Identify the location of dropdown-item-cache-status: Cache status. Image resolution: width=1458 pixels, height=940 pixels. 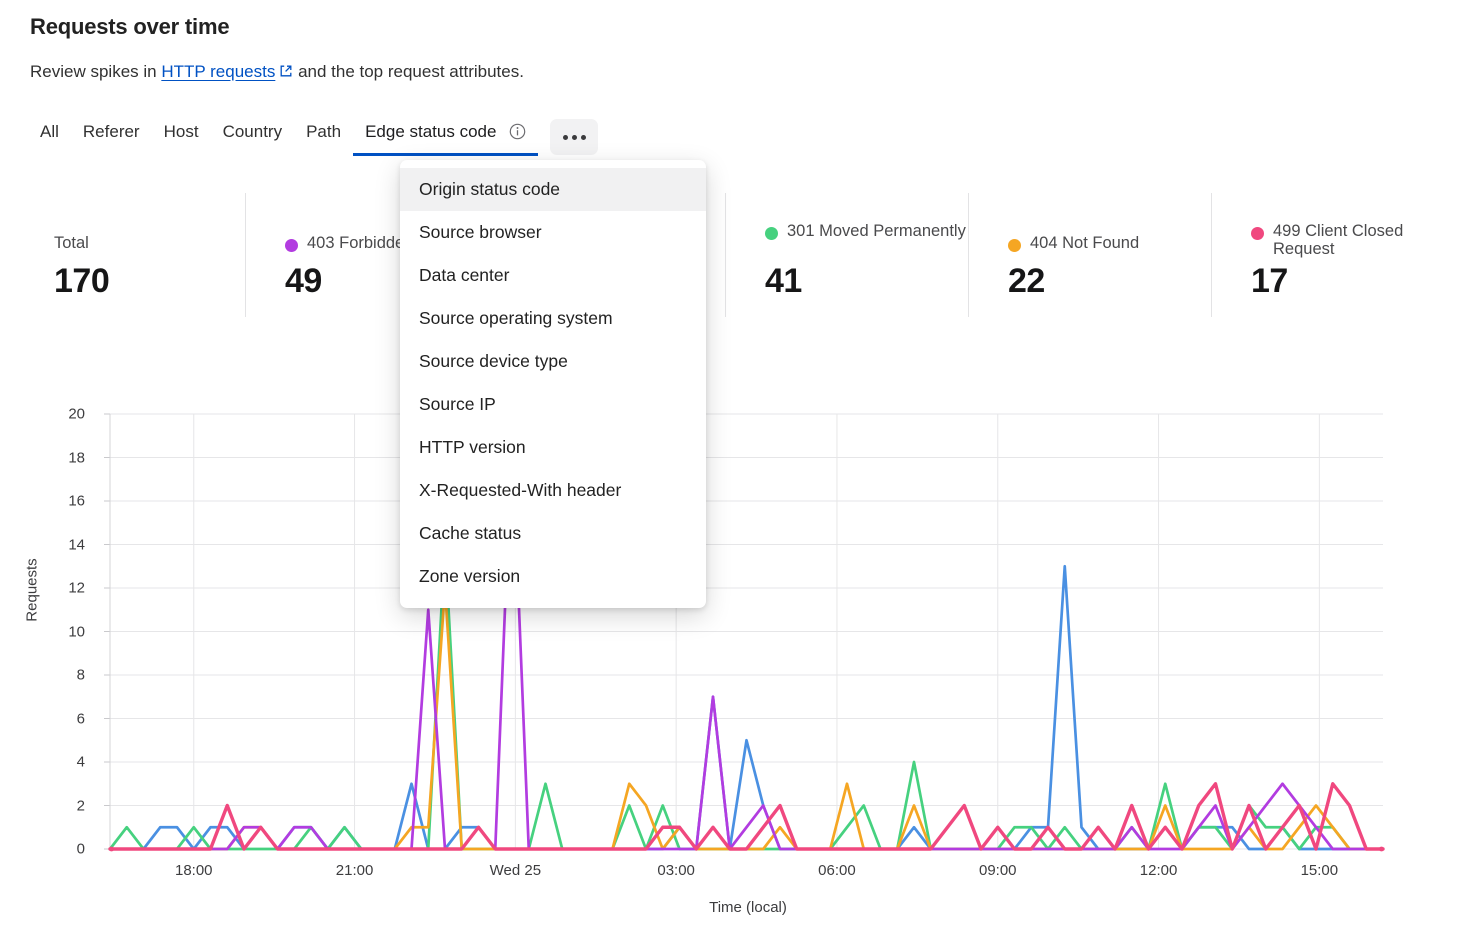
(470, 533).